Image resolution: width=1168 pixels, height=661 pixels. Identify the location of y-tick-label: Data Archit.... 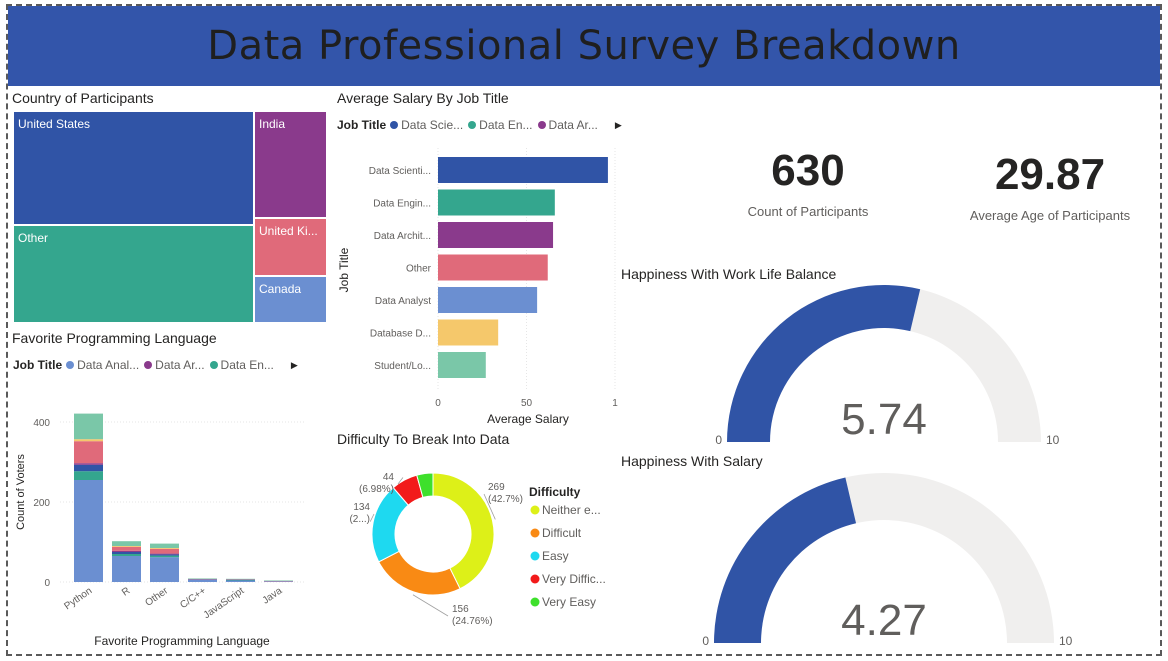
(402, 236).